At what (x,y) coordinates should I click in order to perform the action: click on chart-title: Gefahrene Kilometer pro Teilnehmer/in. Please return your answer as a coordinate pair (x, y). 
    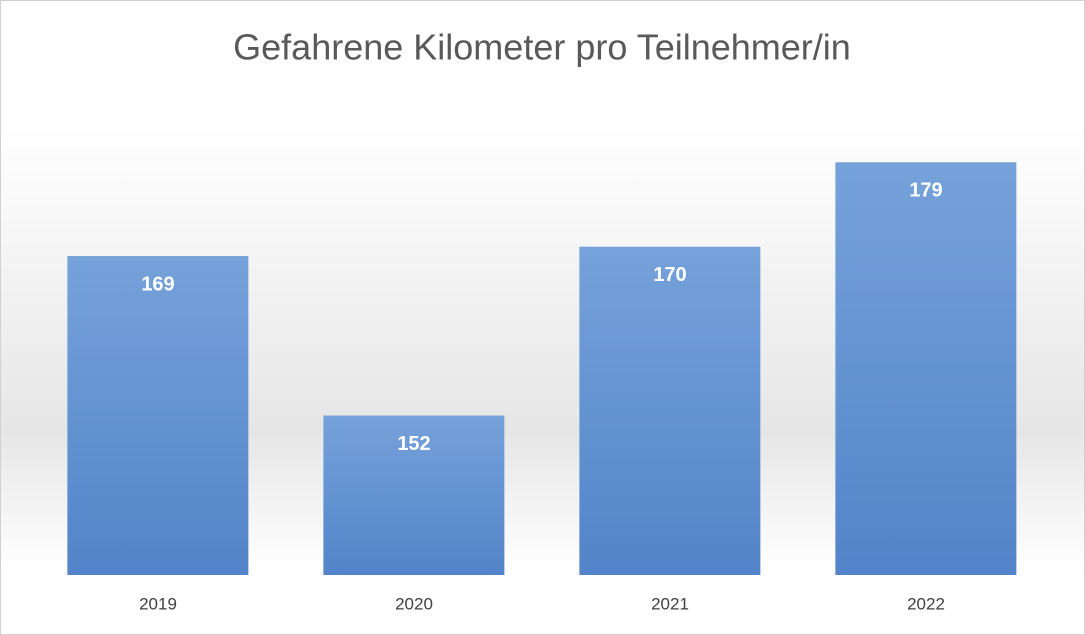
    Looking at the image, I should click on (542, 47).